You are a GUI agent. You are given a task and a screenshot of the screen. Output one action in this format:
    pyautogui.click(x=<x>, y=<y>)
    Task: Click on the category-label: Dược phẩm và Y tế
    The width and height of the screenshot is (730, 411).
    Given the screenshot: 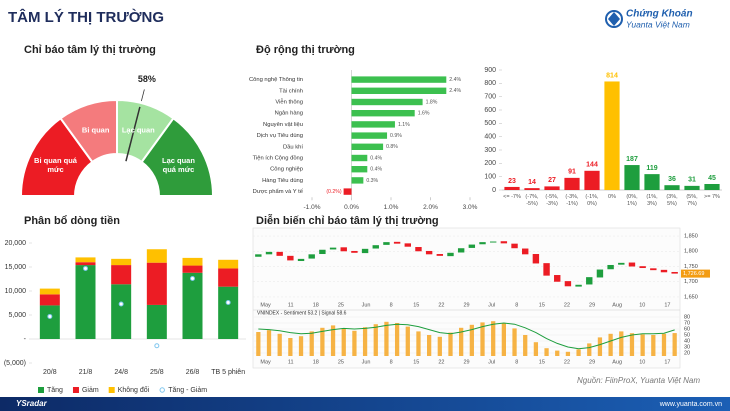 What is the action you would take?
    pyautogui.click(x=278, y=191)
    